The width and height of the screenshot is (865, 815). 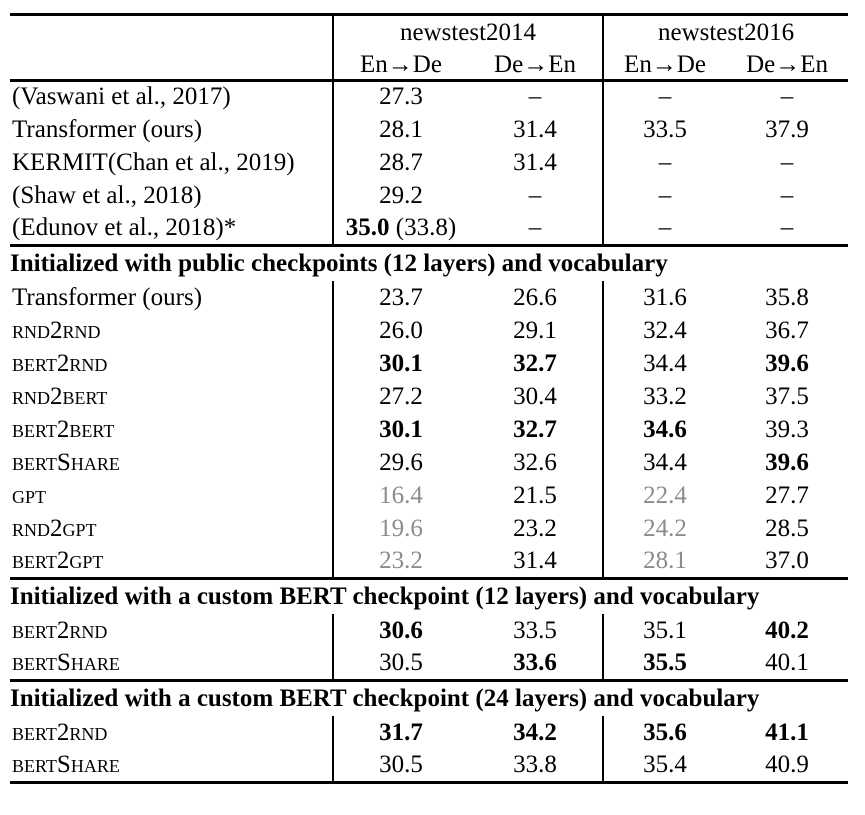 What do you see at coordinates (787, 662) in the screenshot?
I see `score-value: 40.1` at bounding box center [787, 662].